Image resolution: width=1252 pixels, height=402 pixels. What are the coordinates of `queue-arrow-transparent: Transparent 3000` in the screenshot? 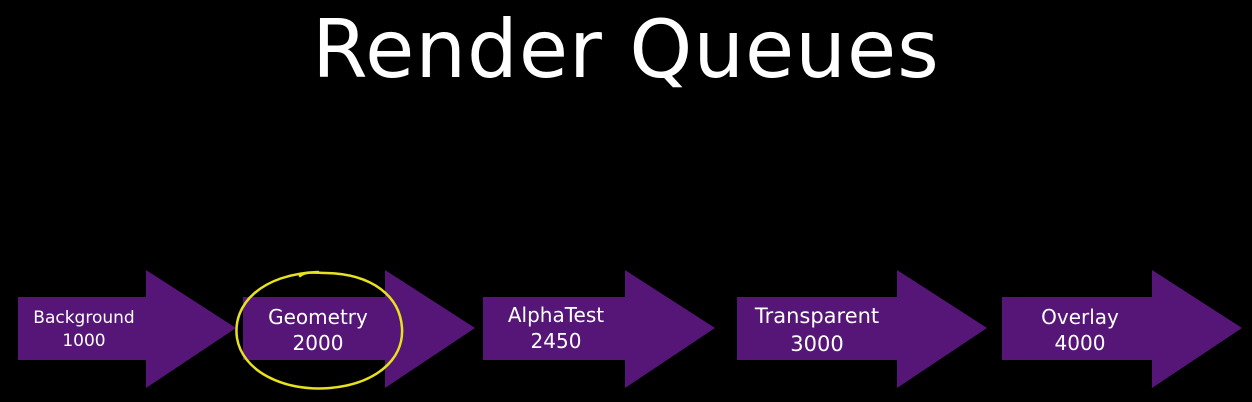 It's located at (862, 329).